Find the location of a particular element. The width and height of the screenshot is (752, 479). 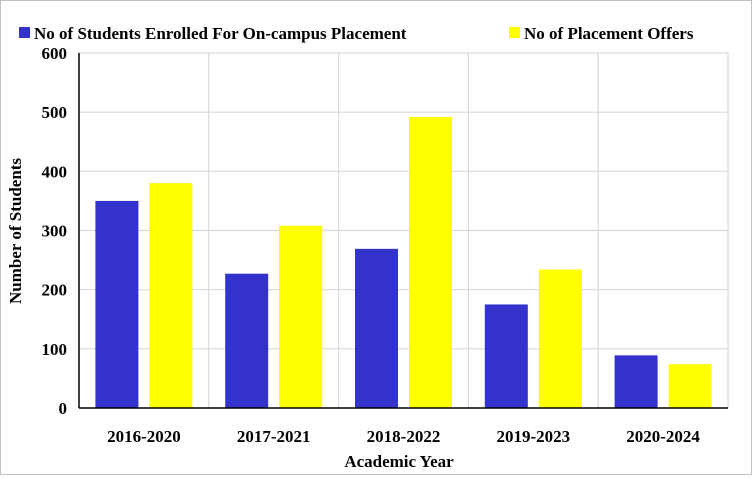

bar-enrolled-2016-2020 is located at coordinates (117, 304).